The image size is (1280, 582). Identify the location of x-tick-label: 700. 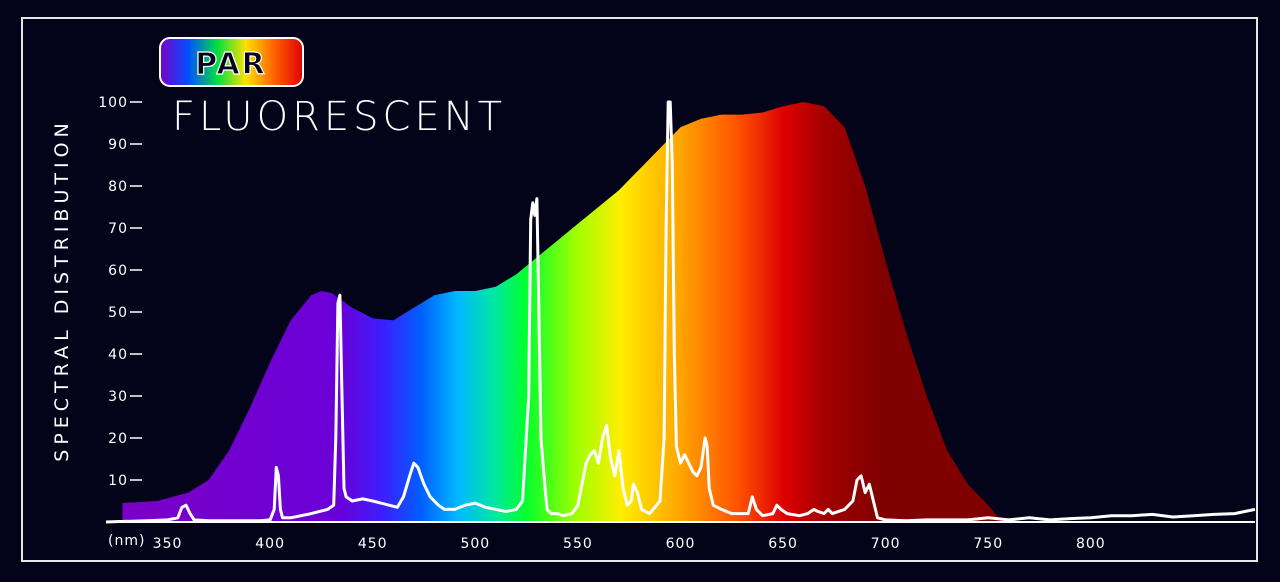
(886, 544).